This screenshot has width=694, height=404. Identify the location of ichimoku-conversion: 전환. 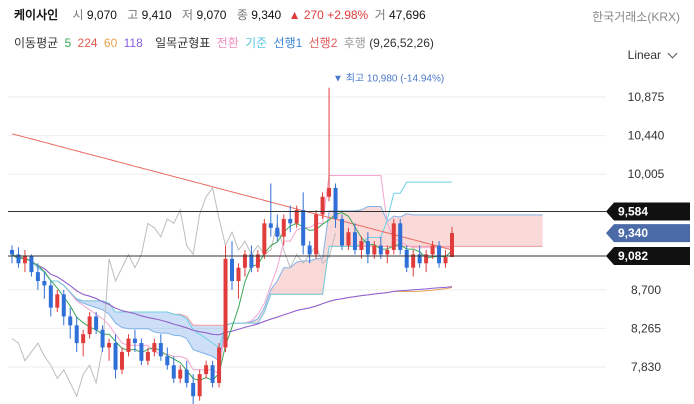
(227, 43).